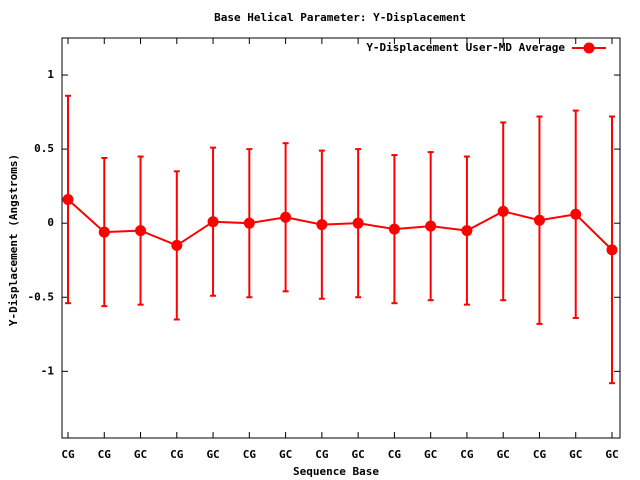 The height and width of the screenshot is (480, 640). Describe the element at coordinates (44, 148) in the screenshot. I see `y-tick-label: 0.5` at that location.